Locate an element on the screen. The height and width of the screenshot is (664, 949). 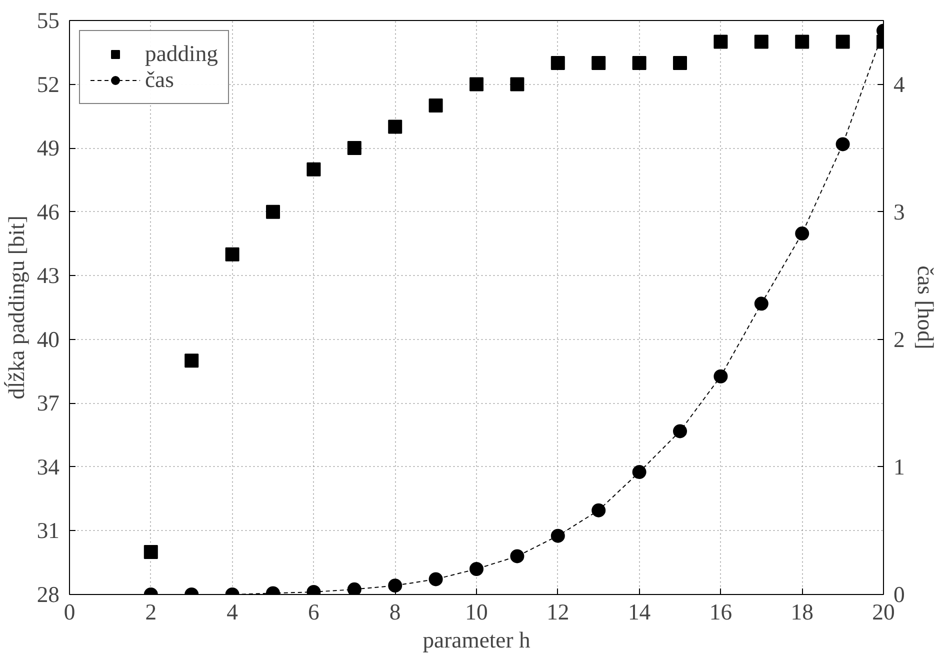
y-tick-label: 31 is located at coordinates (48, 531).